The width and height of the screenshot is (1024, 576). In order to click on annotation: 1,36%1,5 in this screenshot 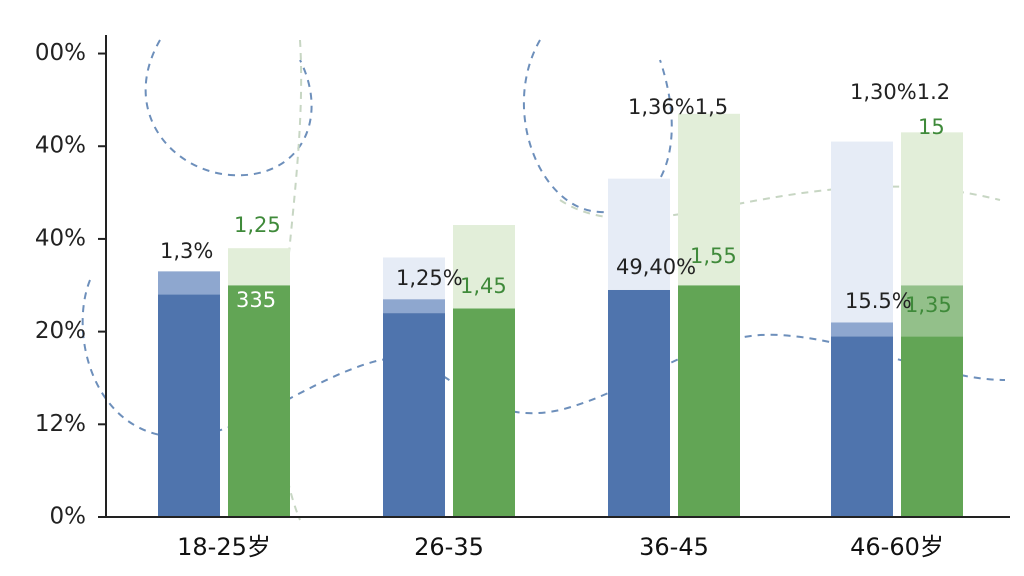, I will do `click(678, 107)`.